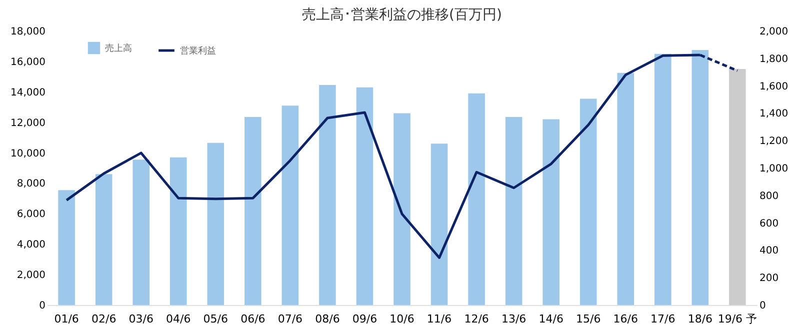 This screenshot has width=798, height=329. Describe the element at coordinates (769, 224) in the screenshot. I see `y2-tick-label: 600` at that location.